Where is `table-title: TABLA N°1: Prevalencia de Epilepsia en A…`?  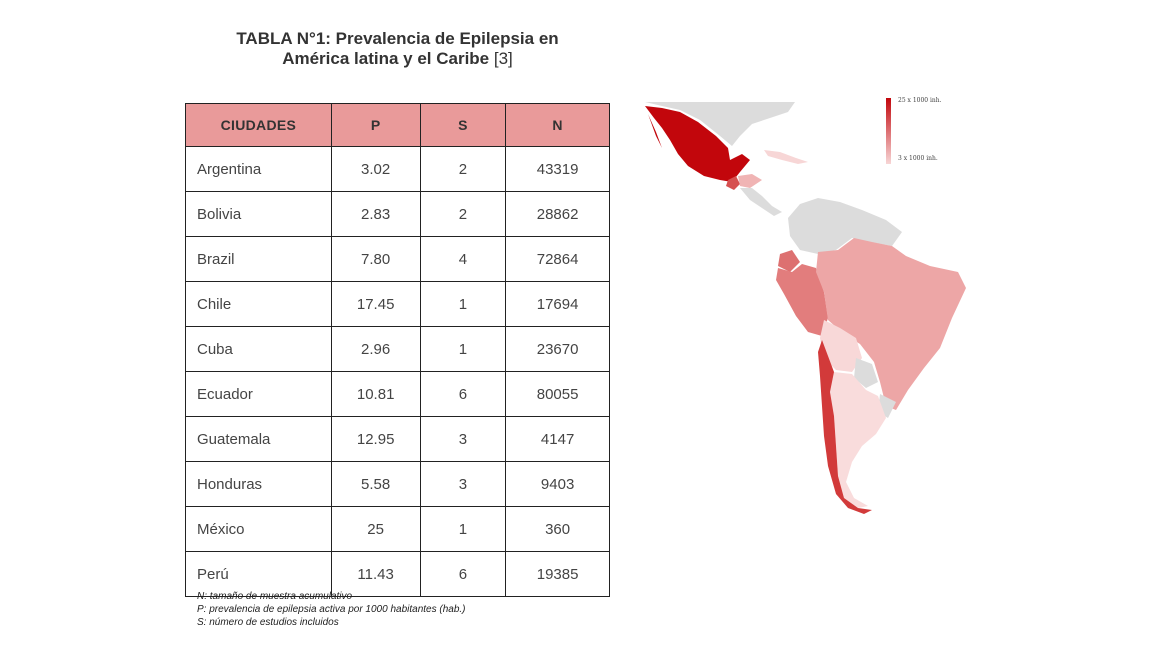 table-title: TABLA N°1: Prevalencia de Epilepsia en A… is located at coordinates (397, 49).